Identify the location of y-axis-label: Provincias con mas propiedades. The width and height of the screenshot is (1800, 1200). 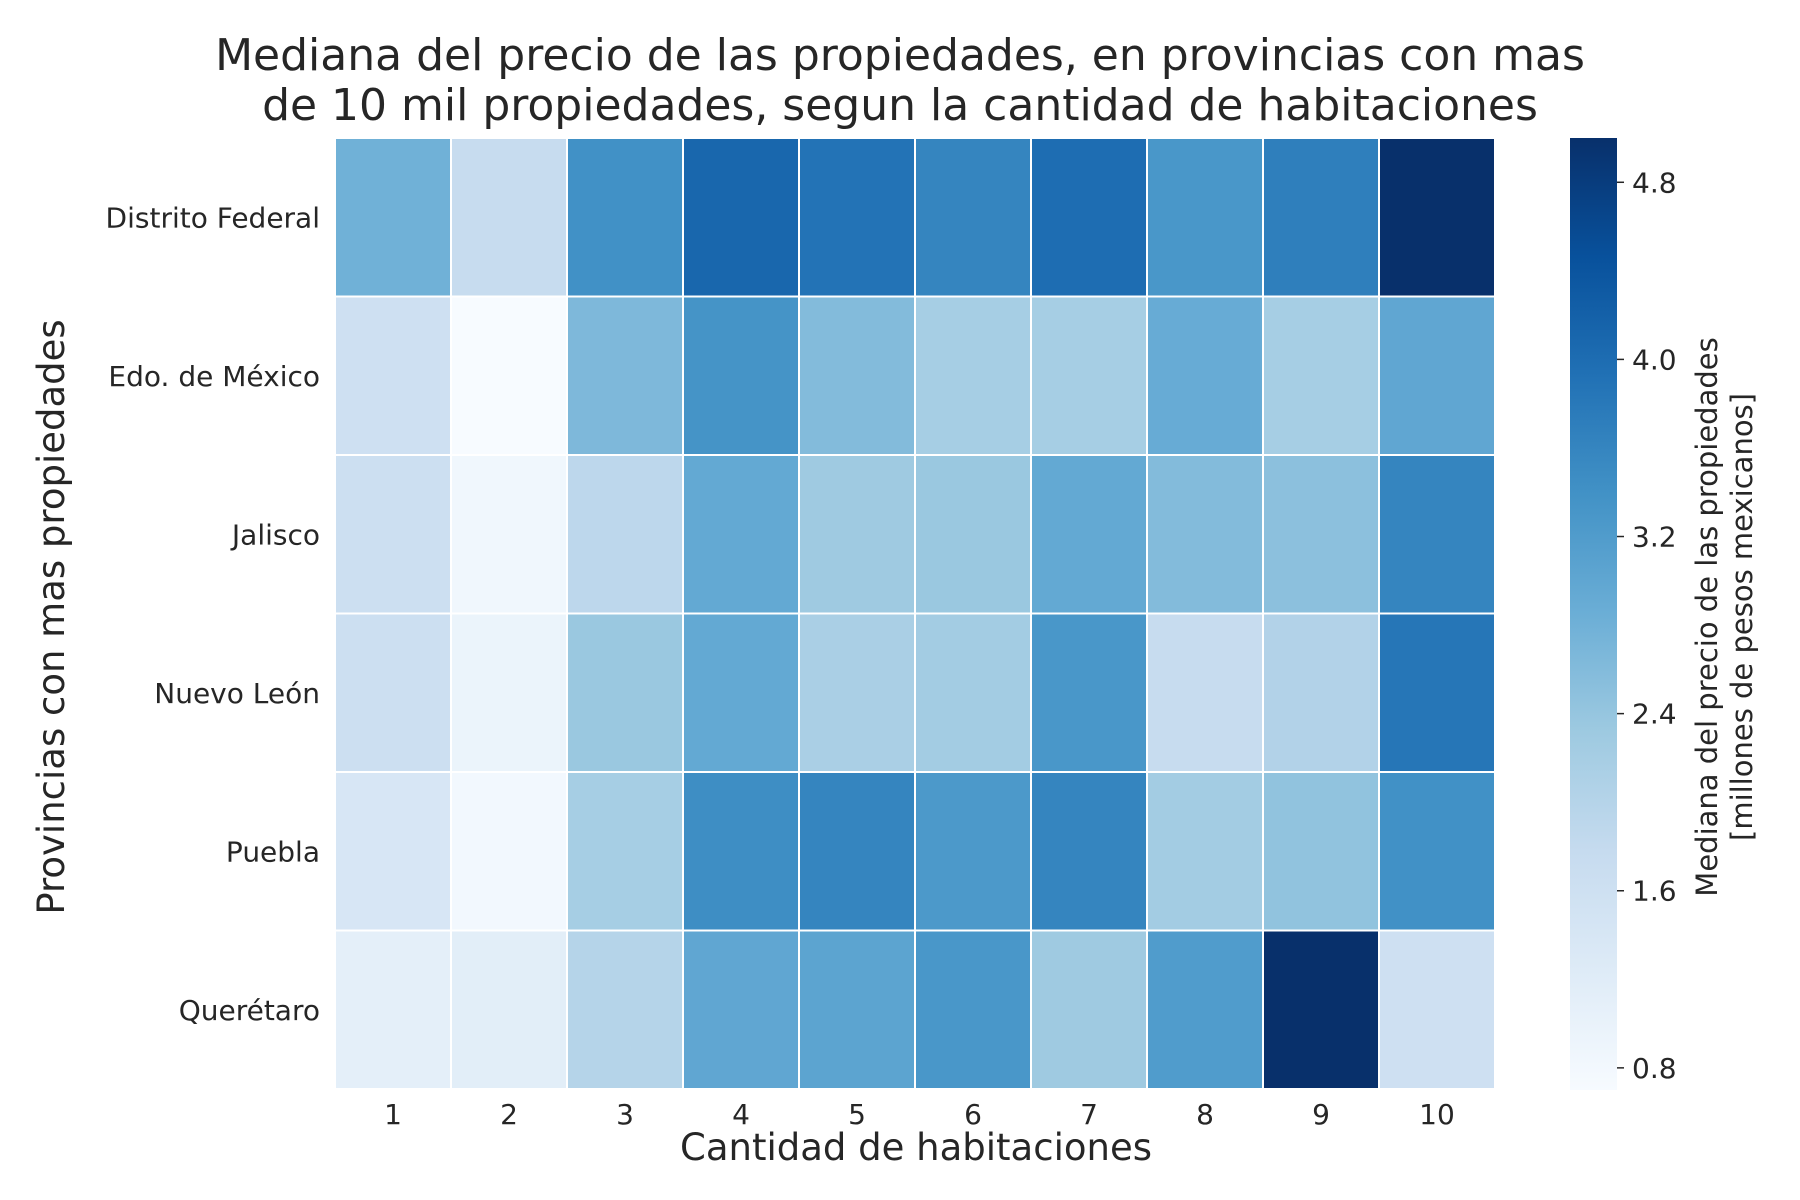
(51, 616).